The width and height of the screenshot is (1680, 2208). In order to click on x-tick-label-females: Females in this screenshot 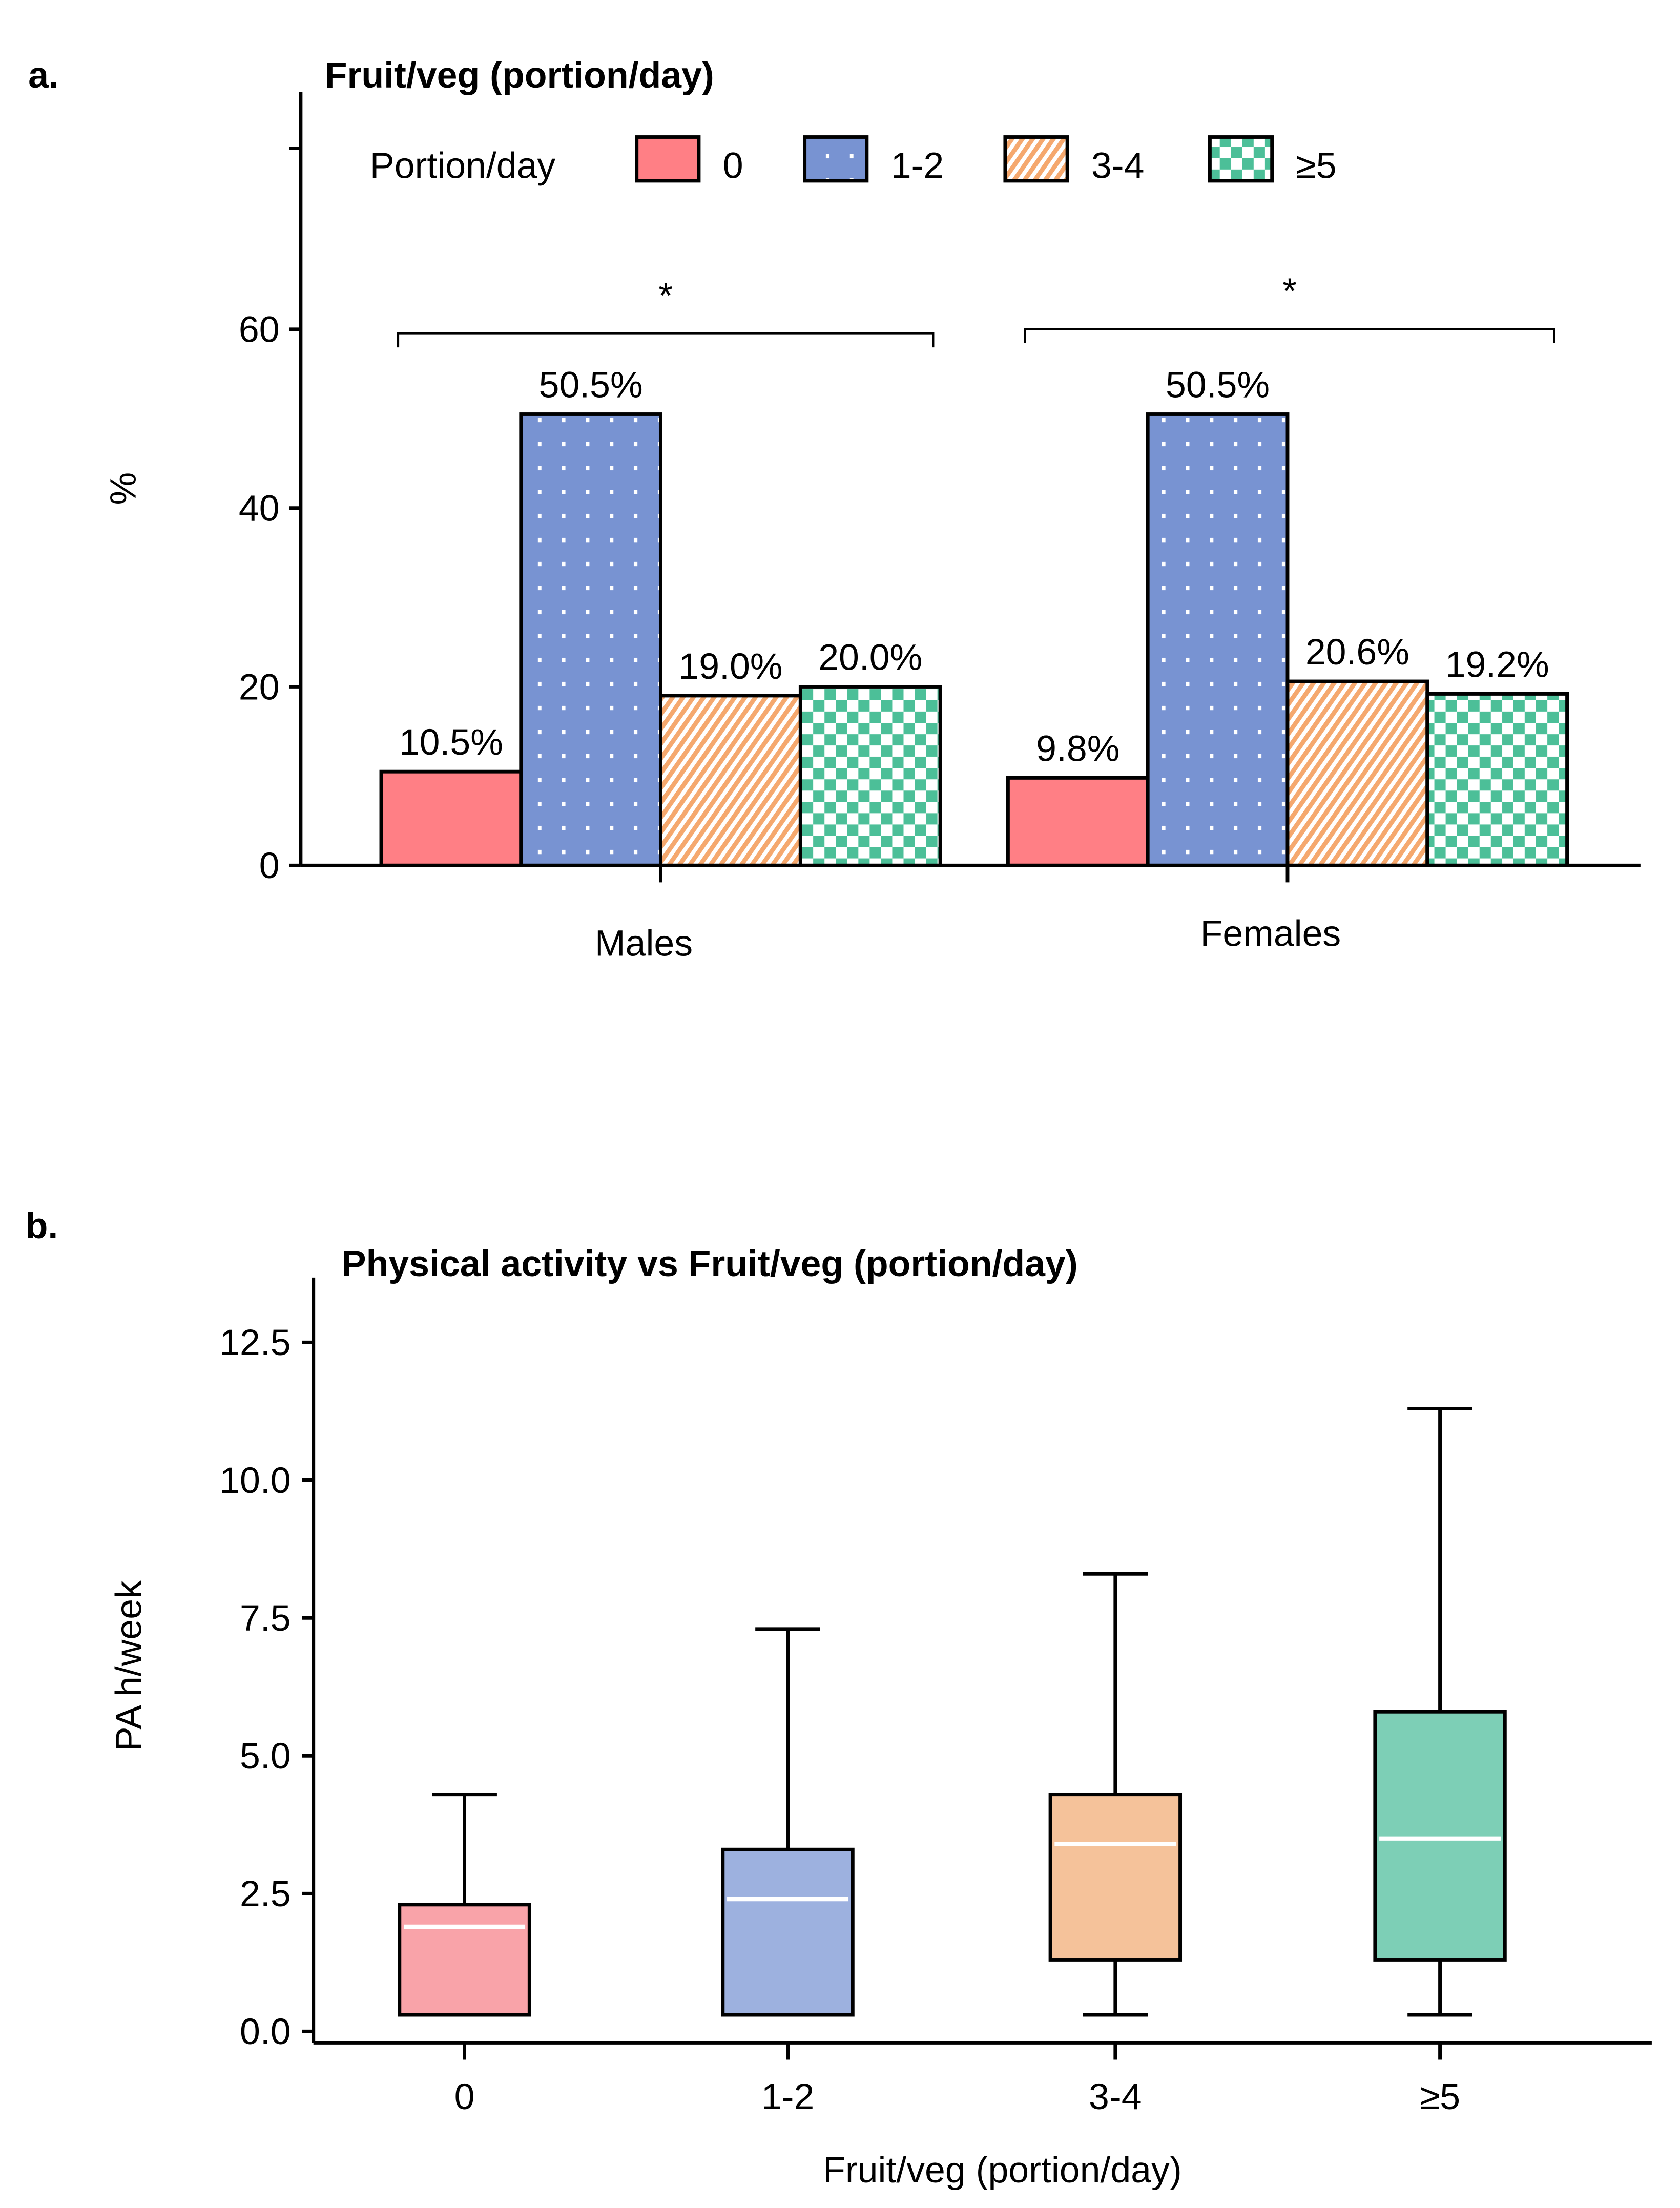, I will do `click(1271, 934)`.